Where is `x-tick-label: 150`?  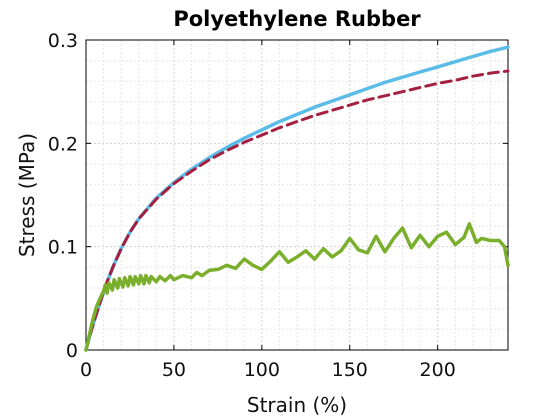
x-tick-label: 150 is located at coordinates (350, 370).